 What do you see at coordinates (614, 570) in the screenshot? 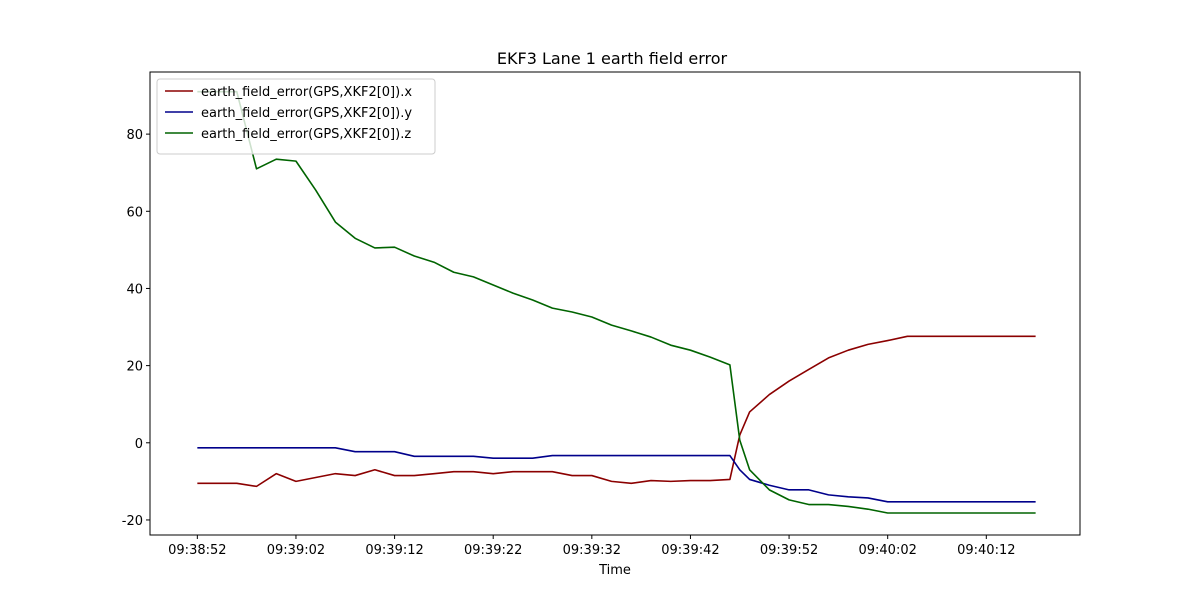
I see `x-axis-label: Time` at bounding box center [614, 570].